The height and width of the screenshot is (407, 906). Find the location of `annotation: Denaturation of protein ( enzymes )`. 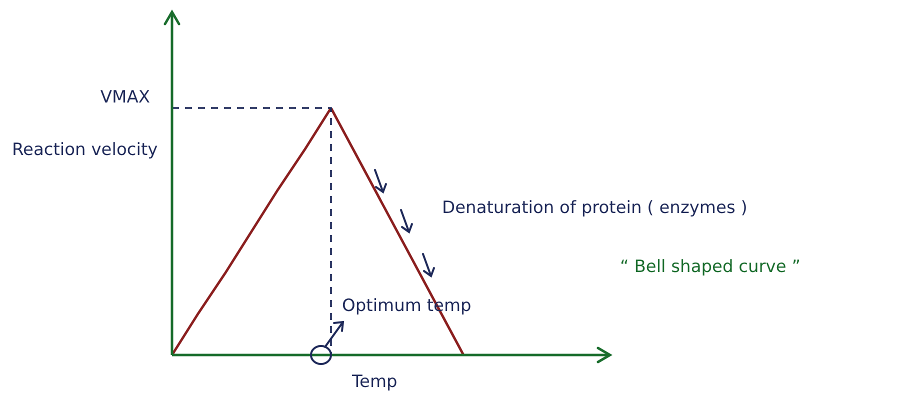

annotation: Denaturation of protein ( enzymes ) is located at coordinates (595, 208).